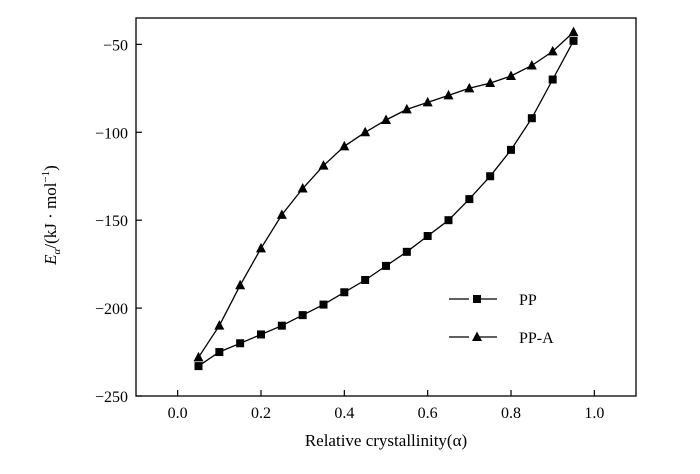  I want to click on x-tick-label: 0.4, so click(344, 413).